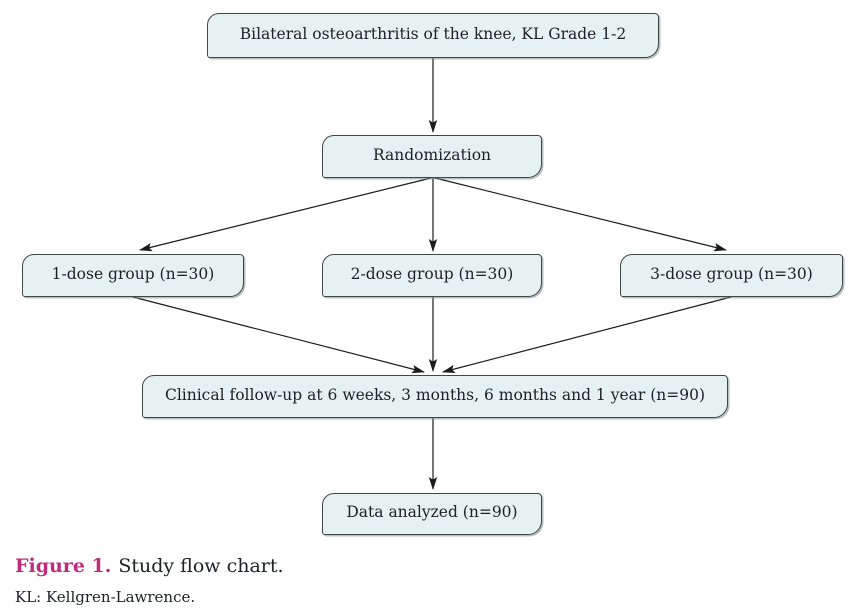  I want to click on node-dose3-label: 3-dose group (n=30), so click(731, 273).